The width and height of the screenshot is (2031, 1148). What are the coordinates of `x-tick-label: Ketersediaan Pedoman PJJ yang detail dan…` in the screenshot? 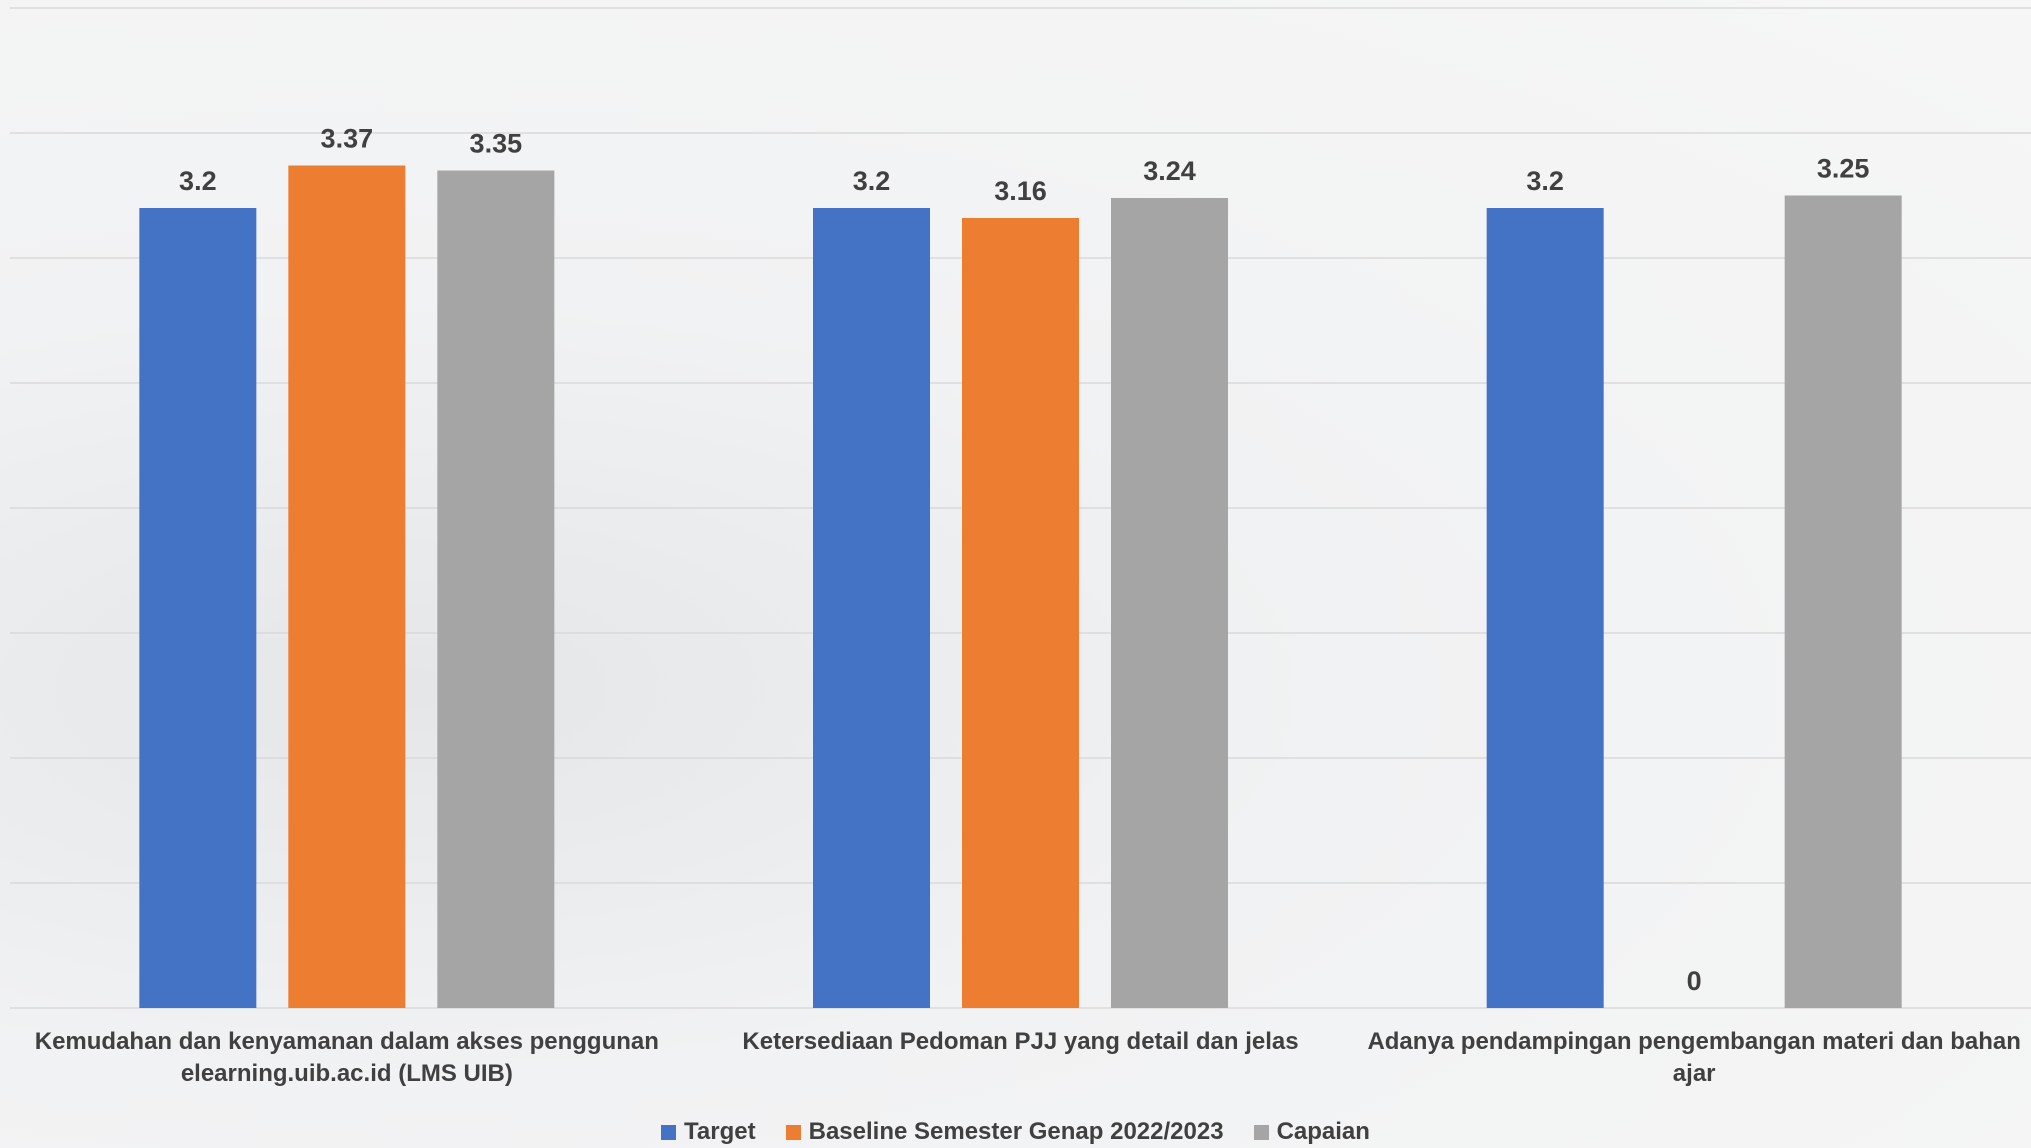 It's located at (1020, 1041).